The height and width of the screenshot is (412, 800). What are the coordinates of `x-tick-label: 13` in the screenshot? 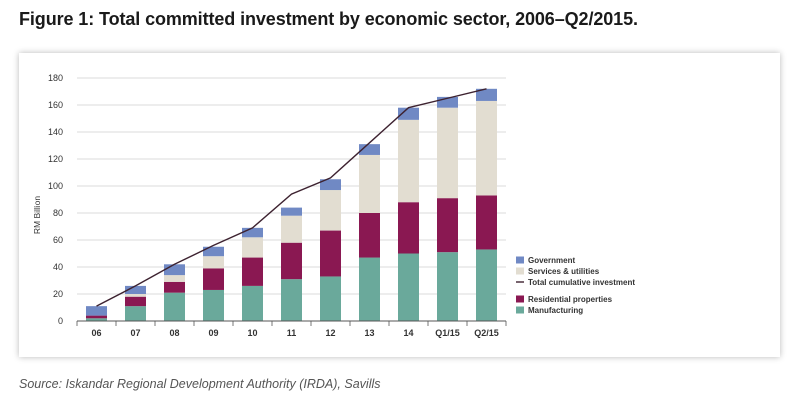 It's located at (369, 333).